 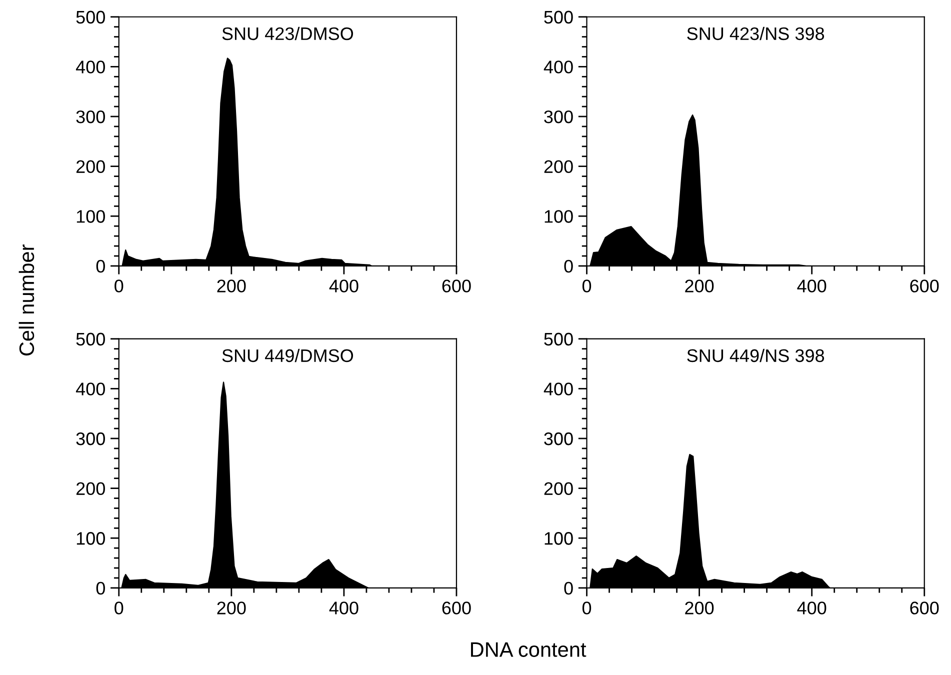 I want to click on x-axis-title: DNA content, so click(x=528, y=649).